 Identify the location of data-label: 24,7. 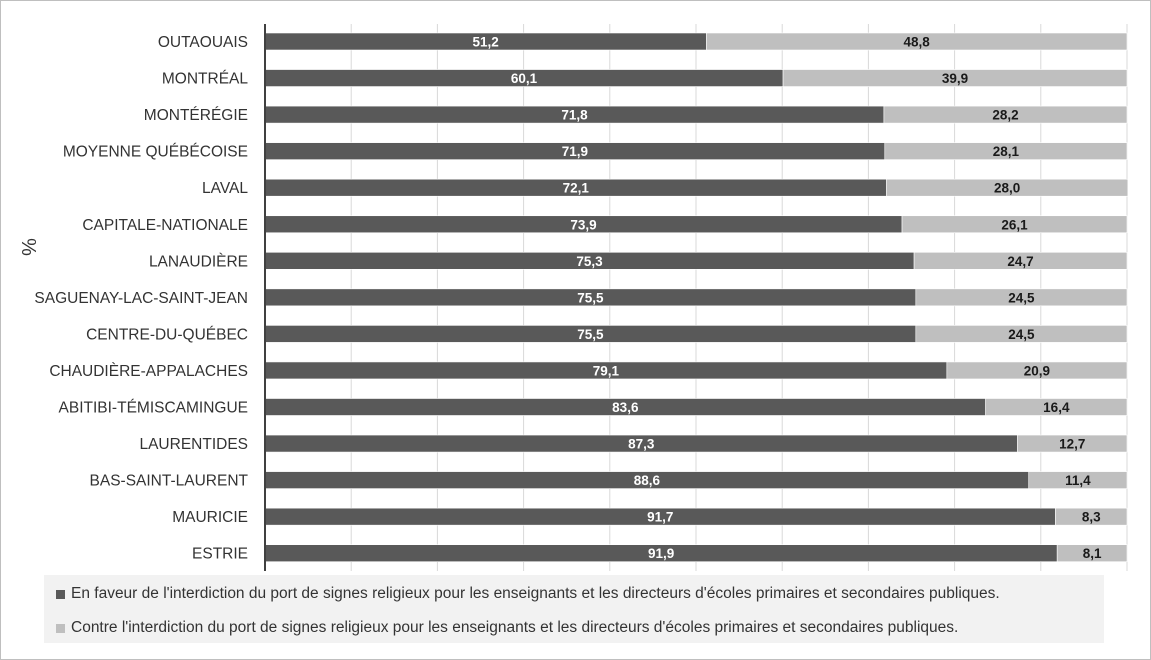
(1020, 261).